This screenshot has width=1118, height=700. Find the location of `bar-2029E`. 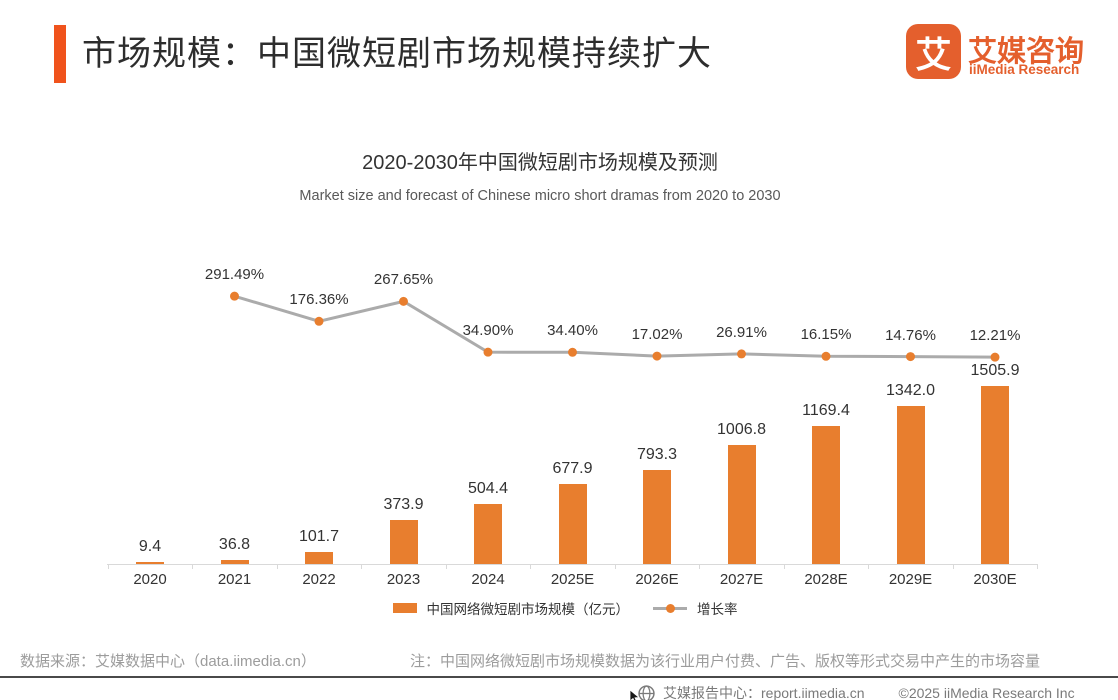

bar-2029E is located at coordinates (910, 484).